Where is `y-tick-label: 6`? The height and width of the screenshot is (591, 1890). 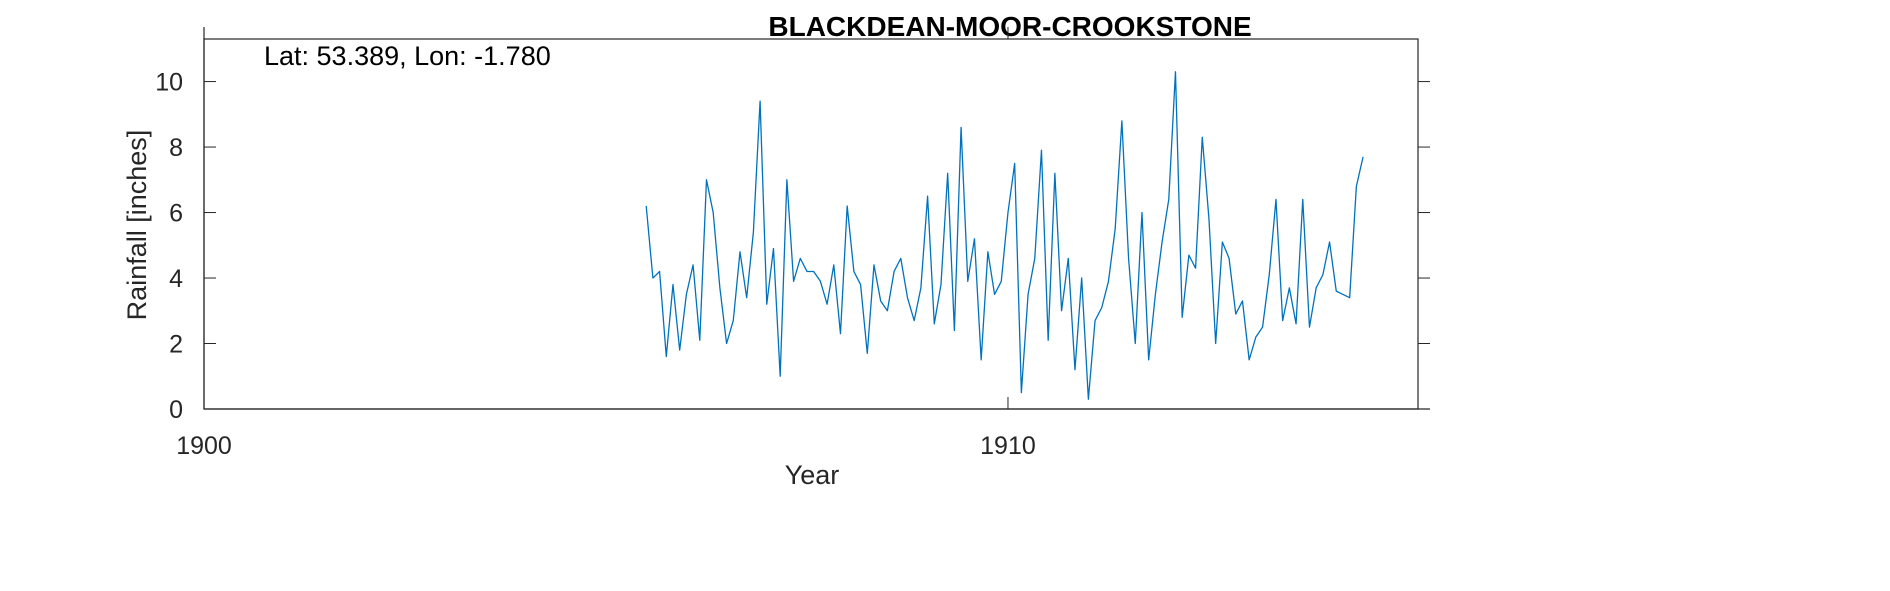 y-tick-label: 6 is located at coordinates (176, 214).